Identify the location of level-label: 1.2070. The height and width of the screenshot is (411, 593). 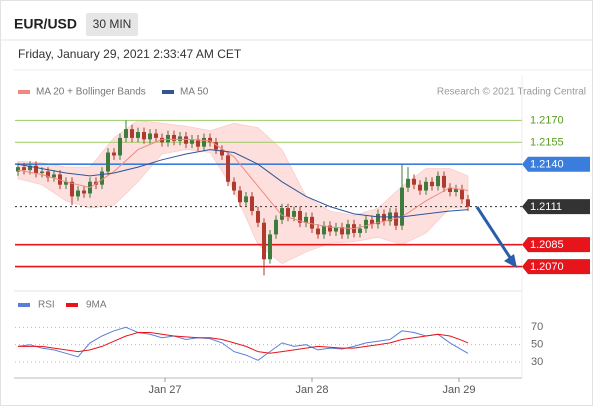
(547, 267).